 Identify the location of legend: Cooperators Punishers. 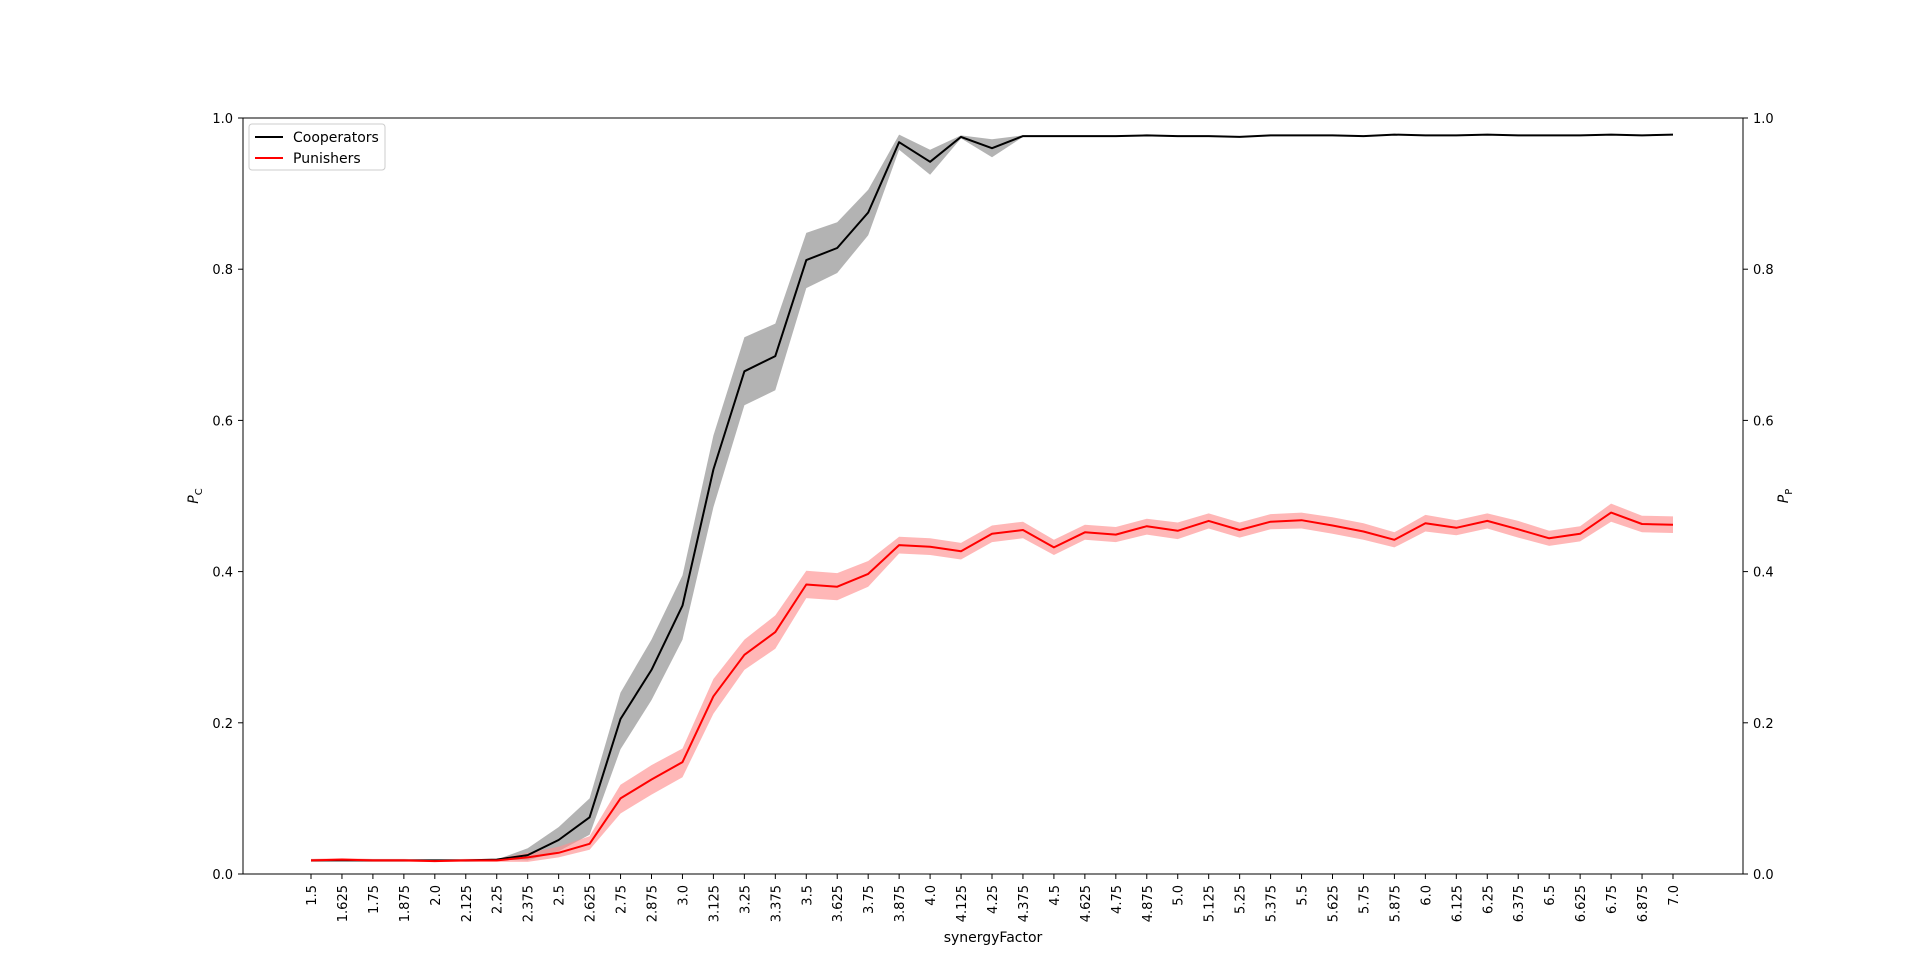
(317, 147).